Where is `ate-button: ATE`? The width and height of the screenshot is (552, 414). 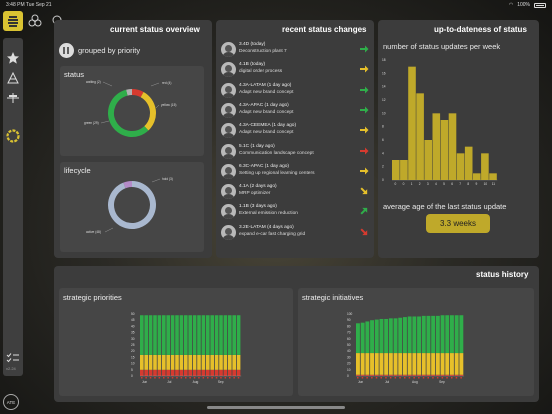
ate-button: ATE is located at coordinates (11, 402).